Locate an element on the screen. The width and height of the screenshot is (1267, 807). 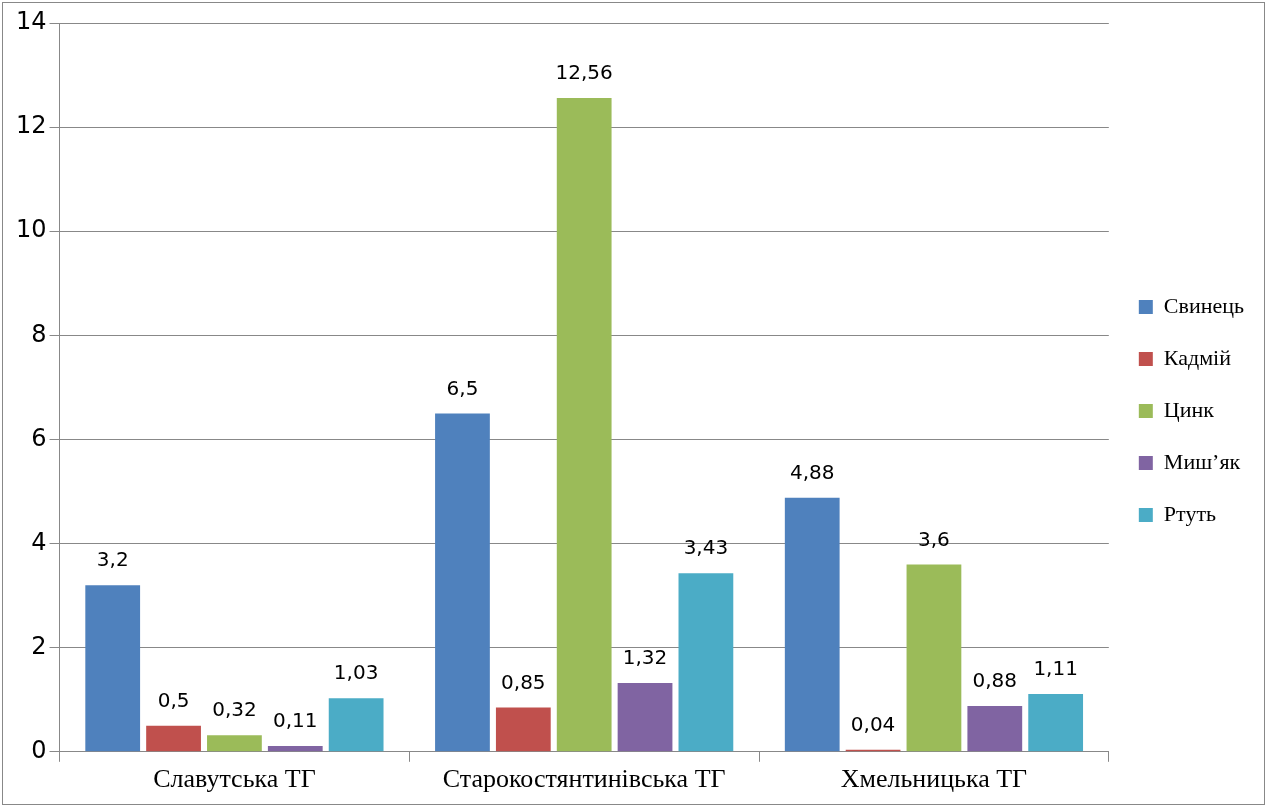
legend-label: Кадмій is located at coordinates (1197, 357).